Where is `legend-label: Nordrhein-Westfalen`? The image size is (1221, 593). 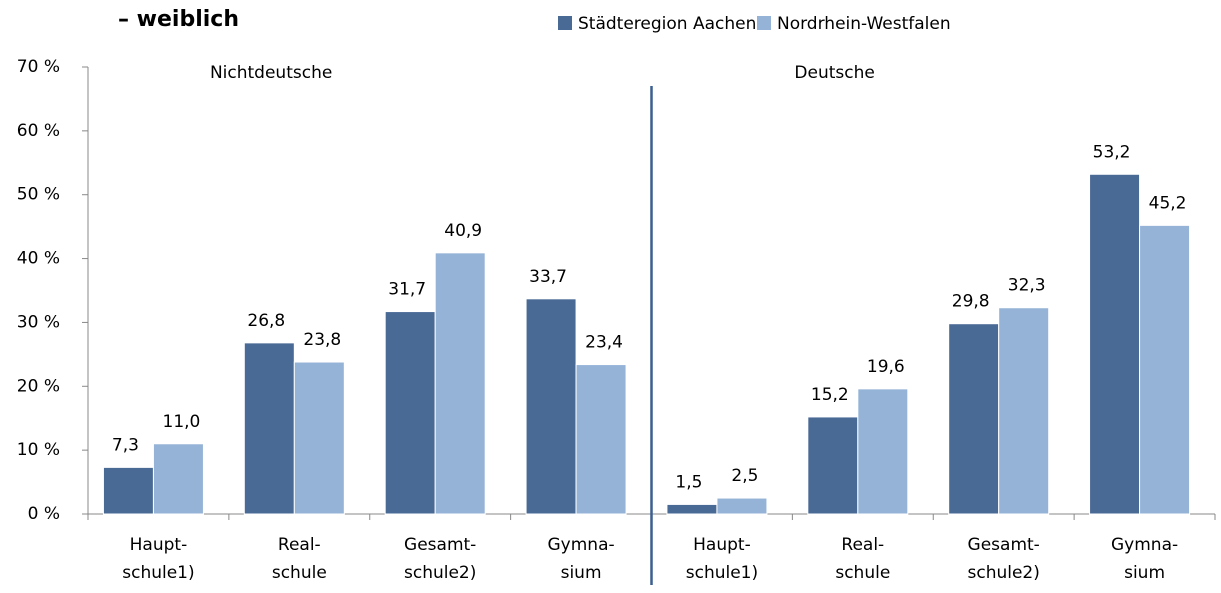 legend-label: Nordrhein-Westfalen is located at coordinates (864, 24).